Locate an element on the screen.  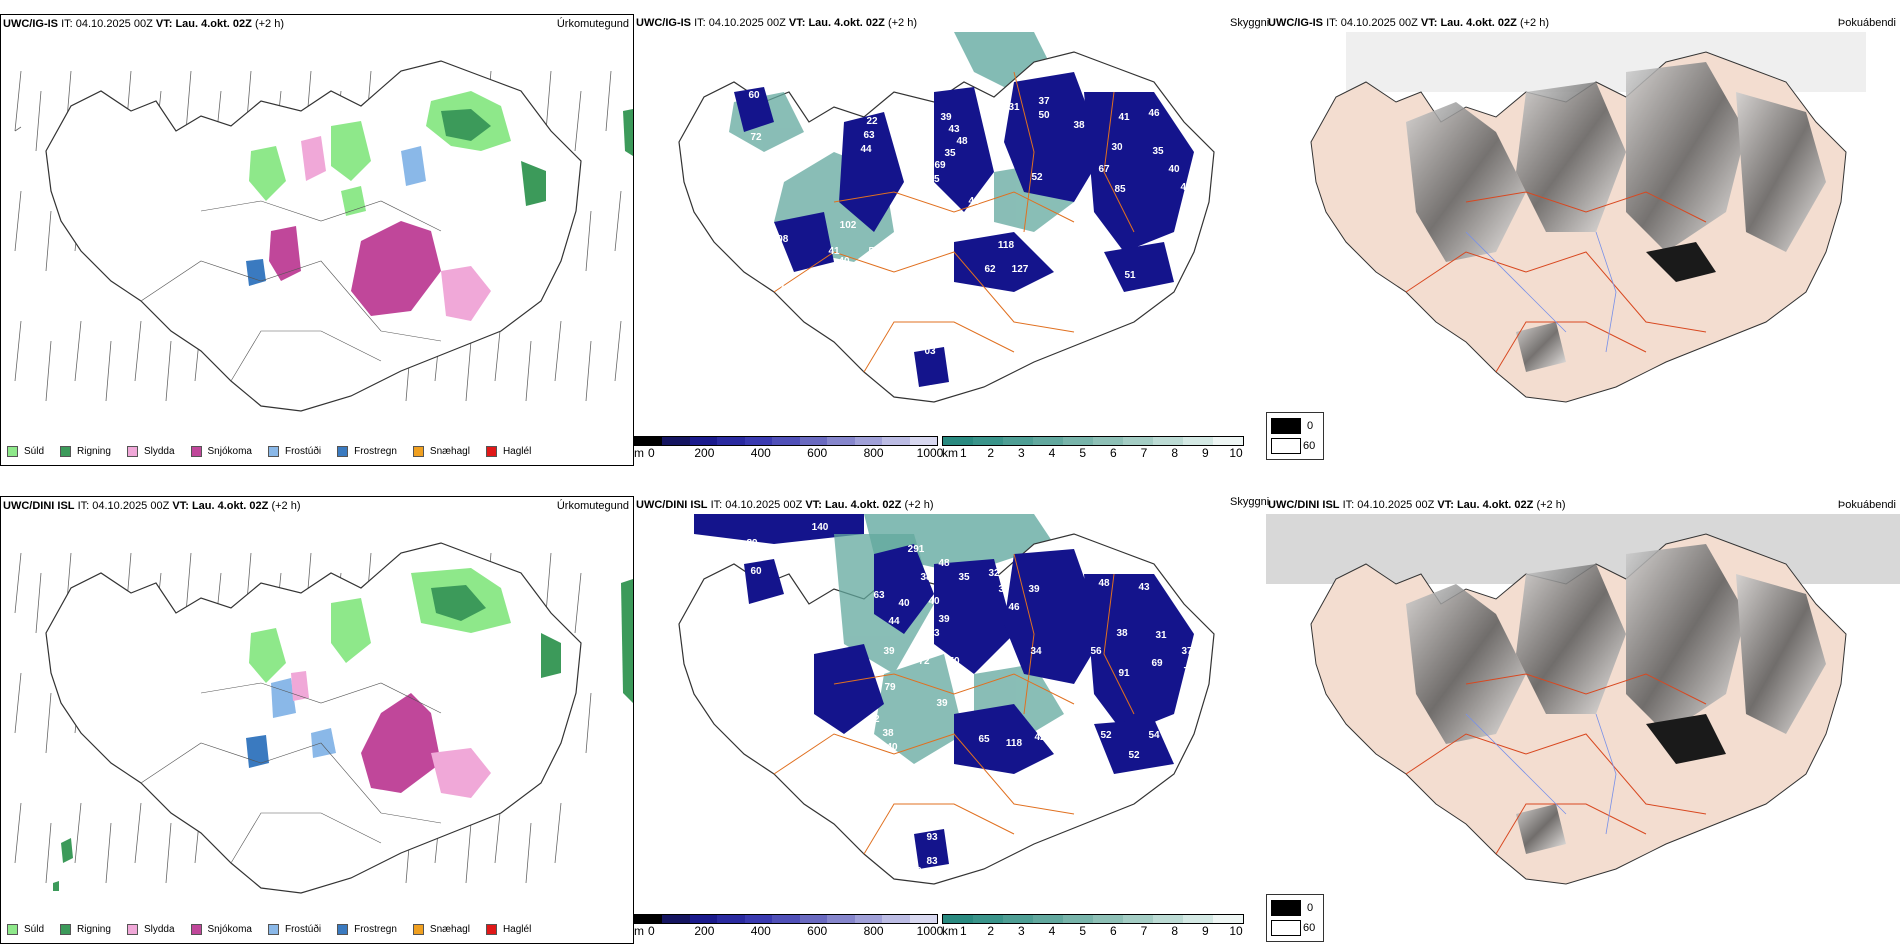
cloud-ceiling-label: 140 is located at coordinates (820, 527).